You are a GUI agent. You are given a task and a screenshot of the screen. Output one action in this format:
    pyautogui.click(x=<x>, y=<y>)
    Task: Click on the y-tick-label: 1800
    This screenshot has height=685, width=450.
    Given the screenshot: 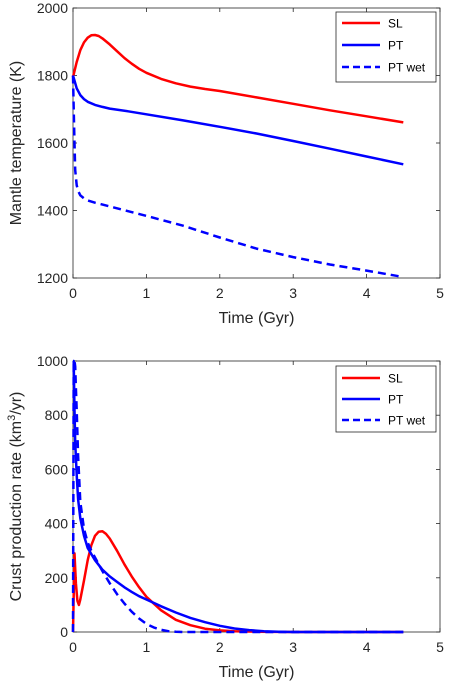 What is the action you would take?
    pyautogui.click(x=52, y=76)
    